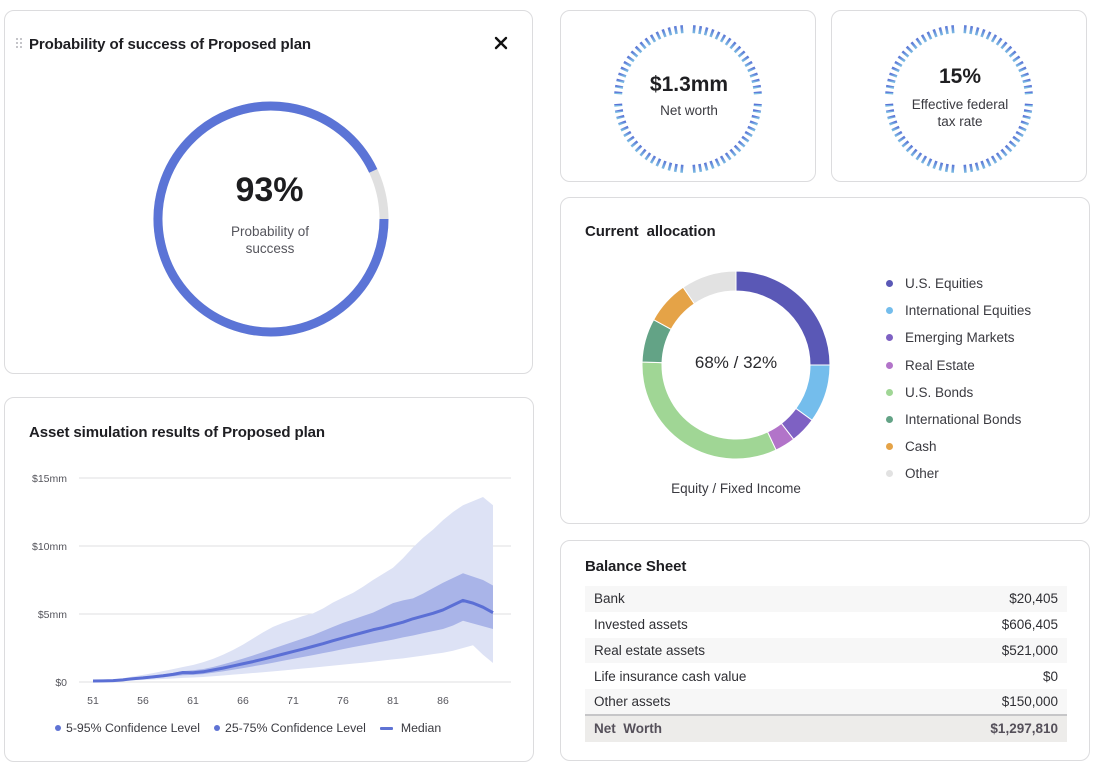 The width and height of the screenshot is (1110, 772). I want to click on legend-item: Cash, so click(958, 446).